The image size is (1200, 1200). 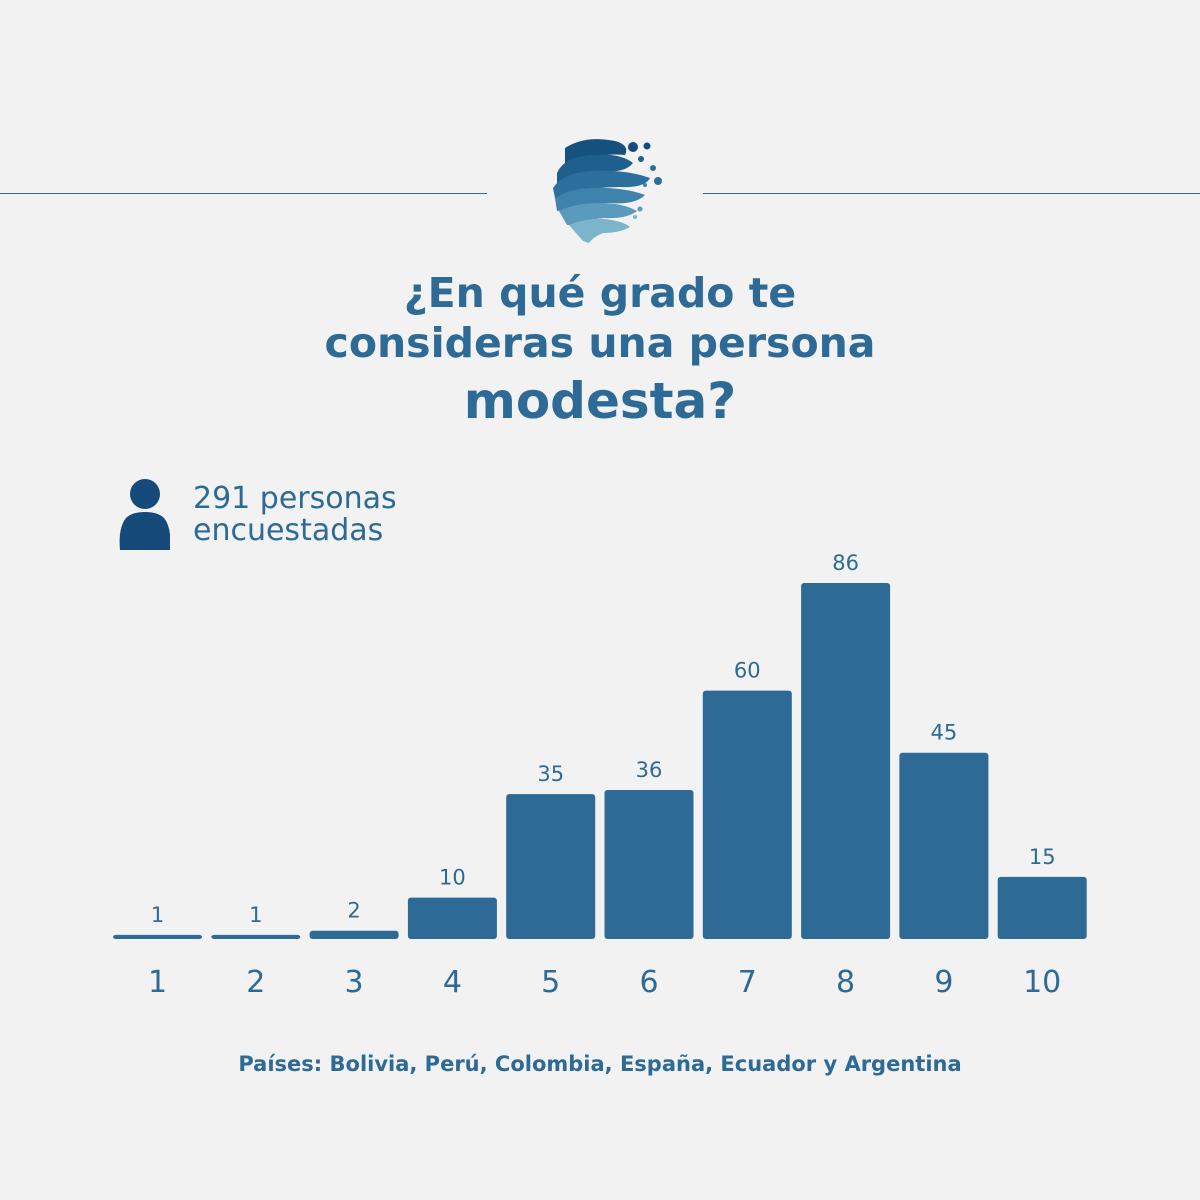 I want to click on person-icon, so click(x=144, y=514).